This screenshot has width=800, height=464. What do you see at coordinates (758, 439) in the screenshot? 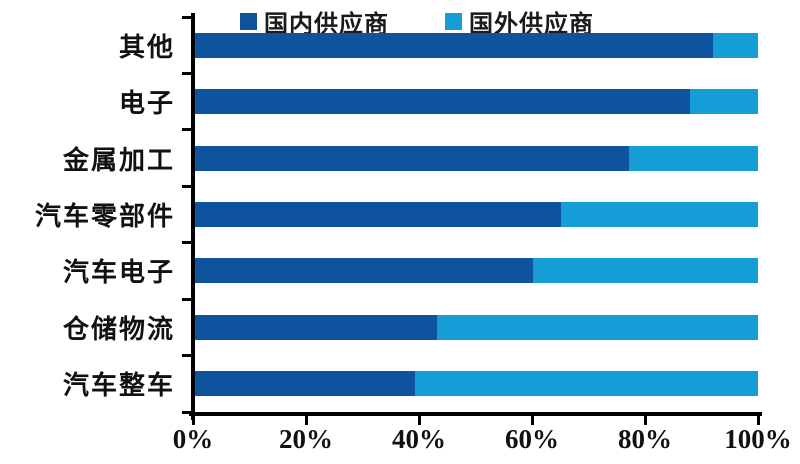
I see `x-axis-tick-label: 100%` at bounding box center [758, 439].